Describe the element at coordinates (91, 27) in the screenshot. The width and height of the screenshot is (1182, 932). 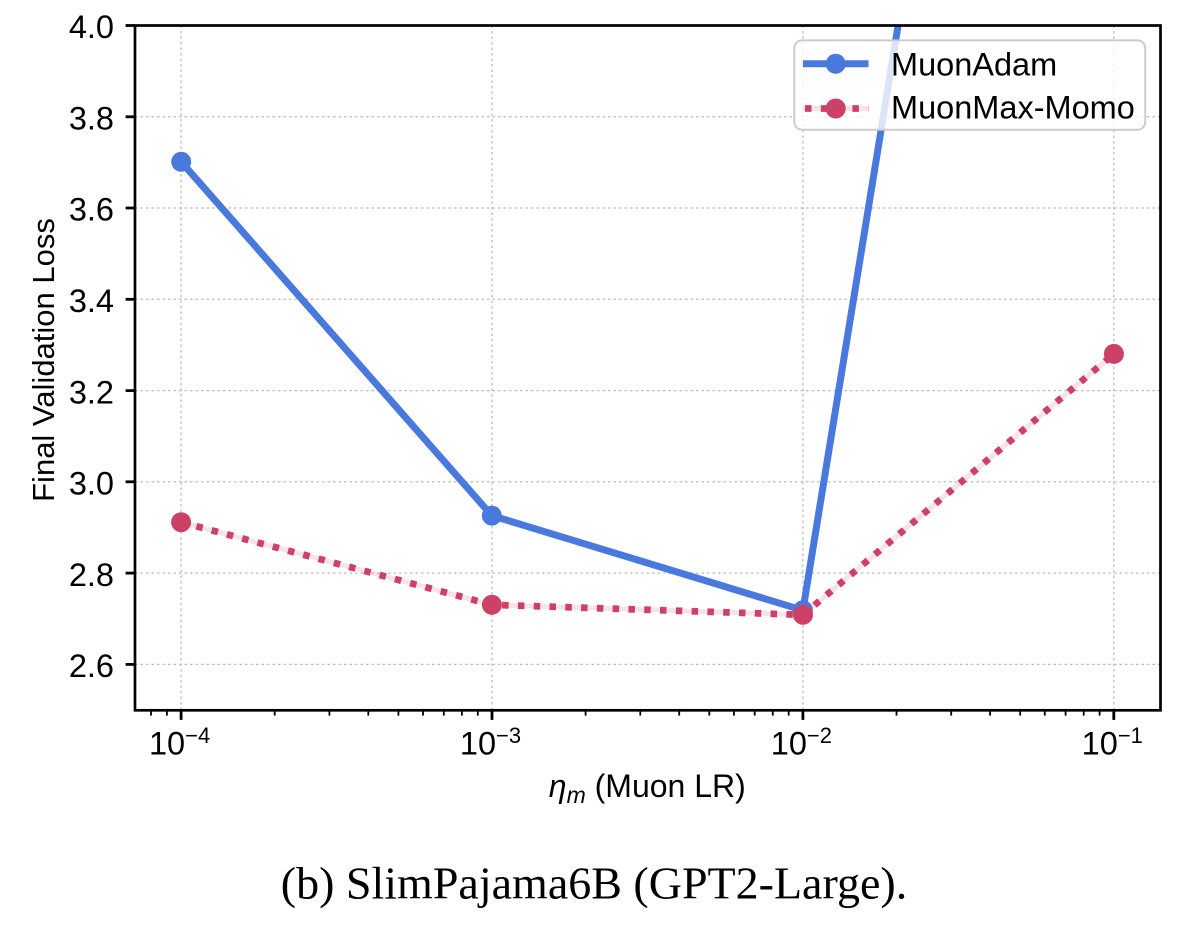
I see `svg-text: 4.0` at that location.